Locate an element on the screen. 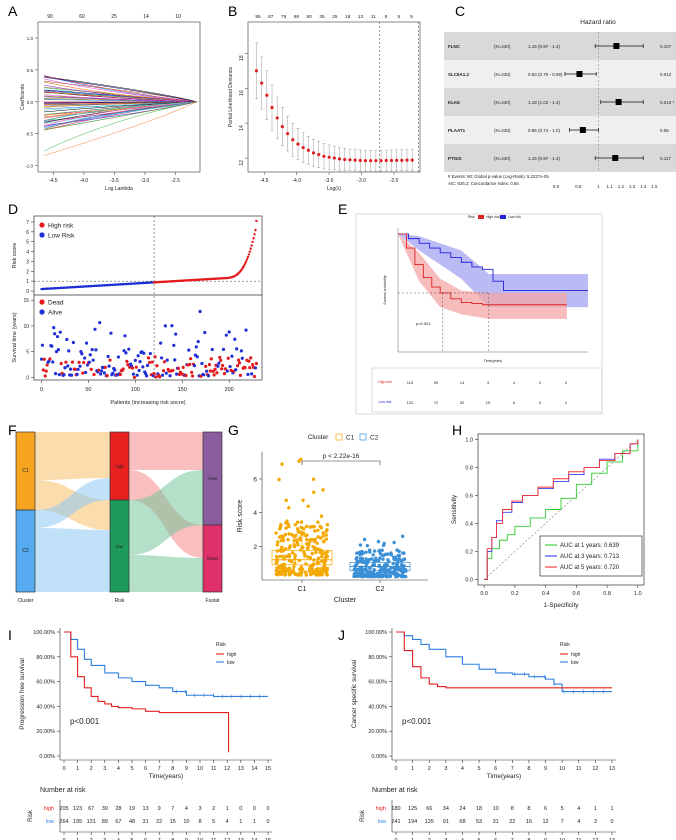 The width and height of the screenshot is (676, 840). panel-j-ytick-label: 20.00% is located at coordinates (377, 732).